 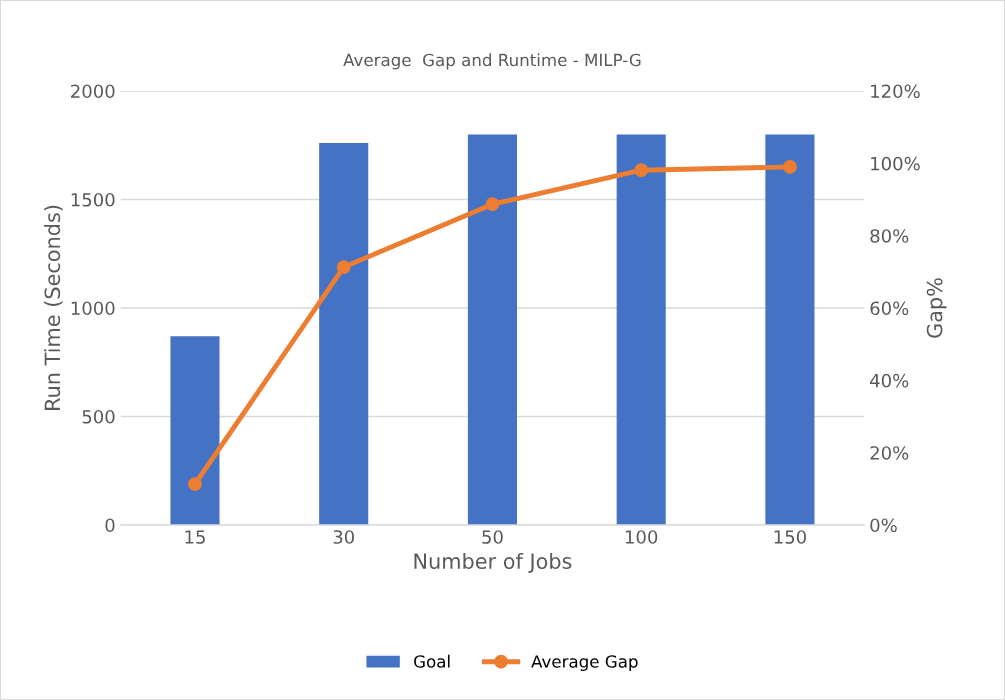 What do you see at coordinates (98, 416) in the screenshot?
I see `y-tick-label: 500` at bounding box center [98, 416].